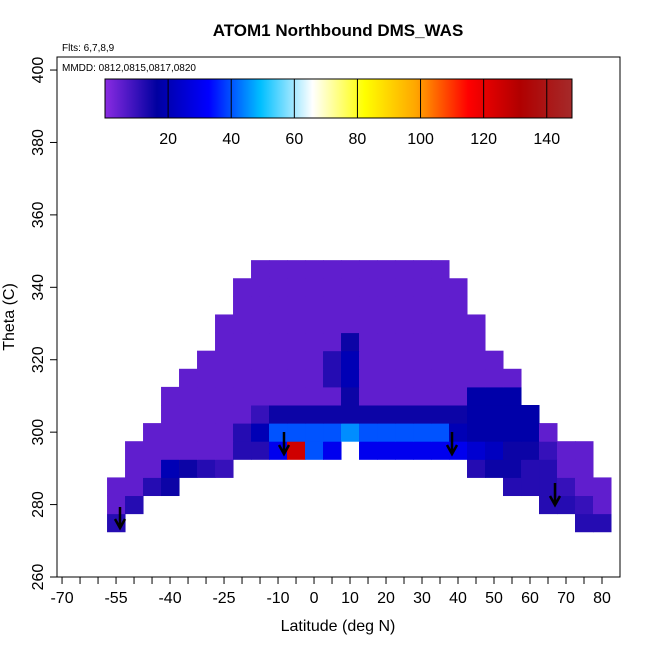  Describe the element at coordinates (168, 139) in the screenshot. I see `colorbar-tick-label: 20` at that location.